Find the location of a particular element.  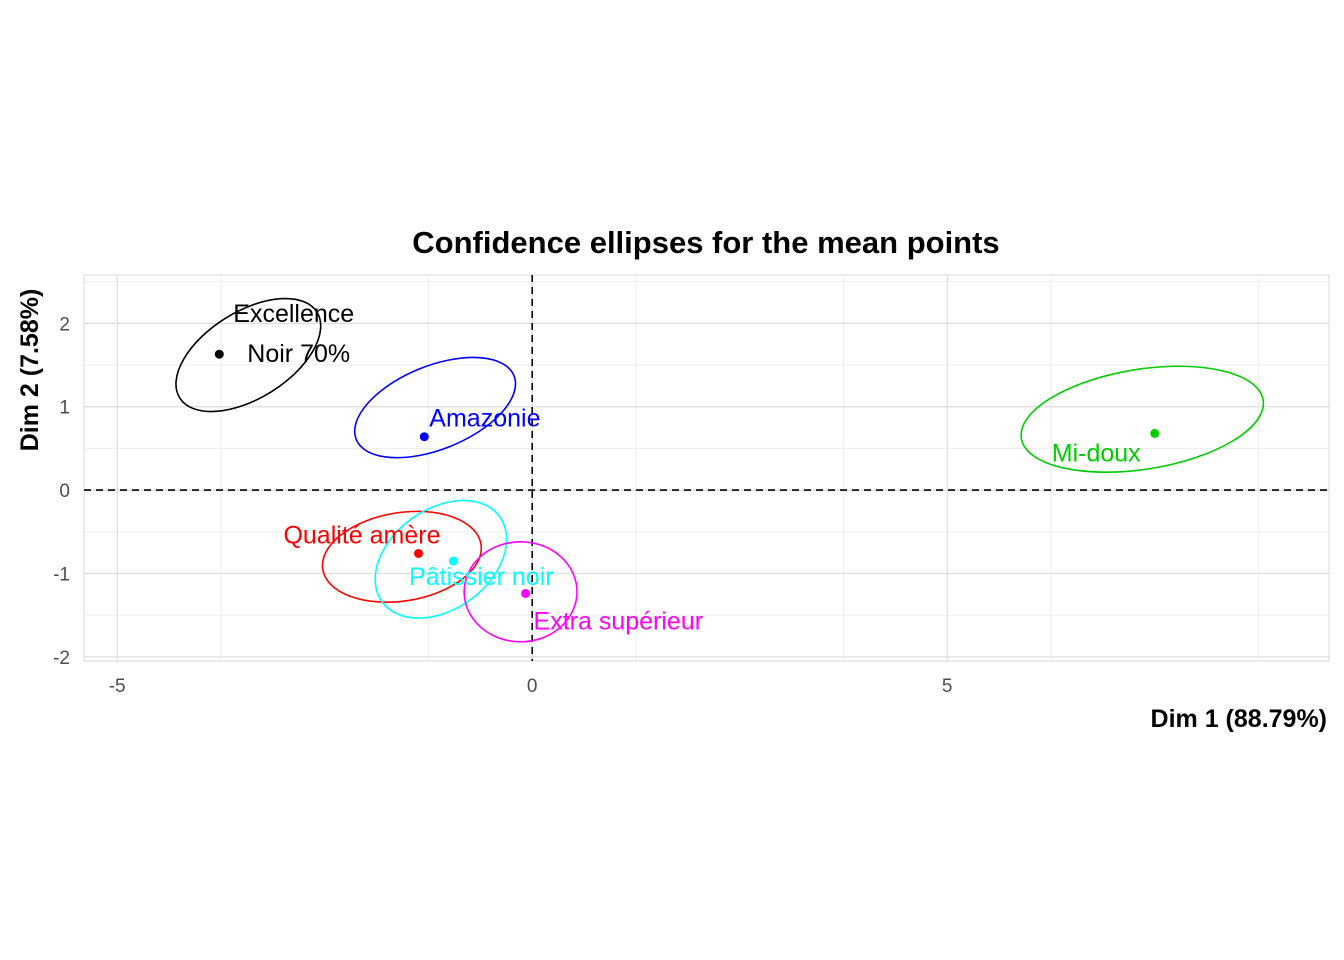

point-label: Pâtissier noir is located at coordinates (481, 577).